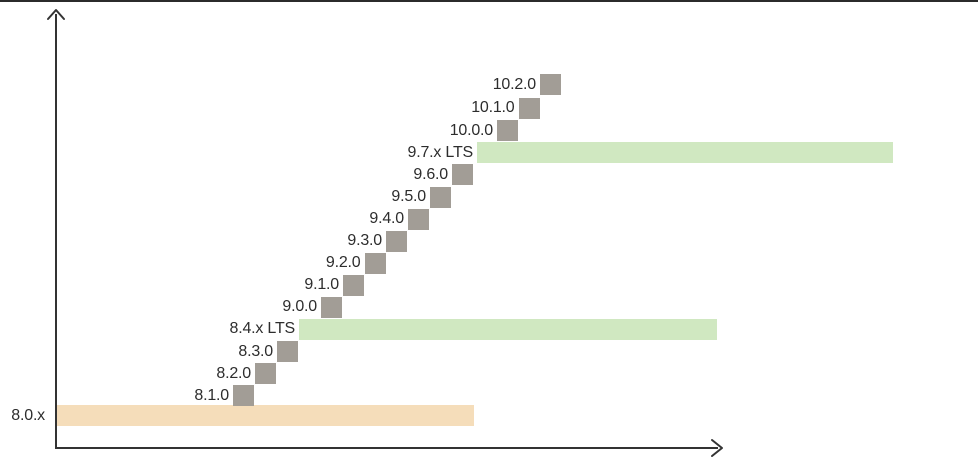  Describe the element at coordinates (489, 1) in the screenshot. I see `top-horizontal-rule` at that location.